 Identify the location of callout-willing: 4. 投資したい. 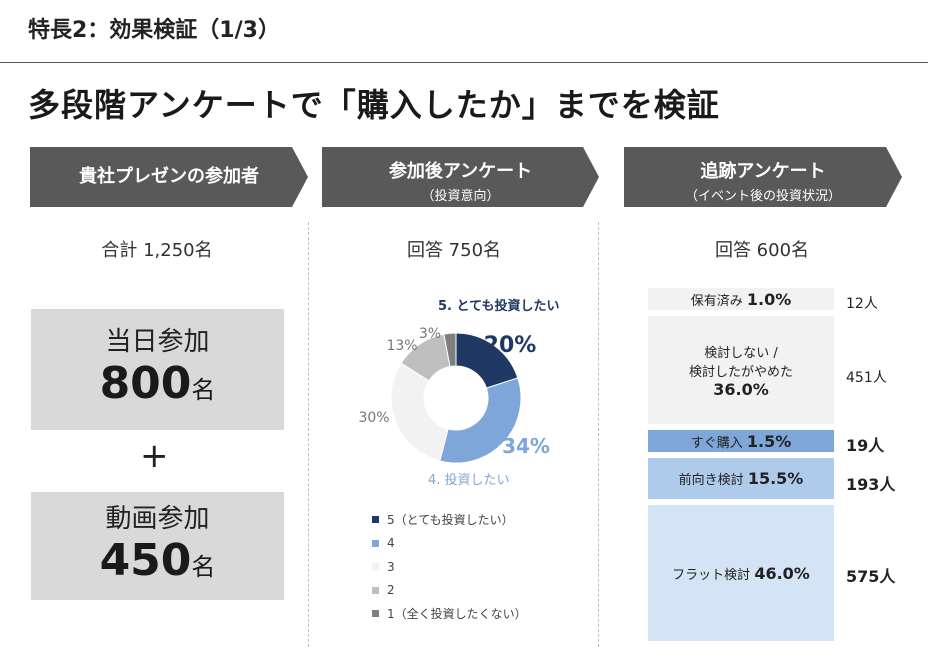
(469, 480).